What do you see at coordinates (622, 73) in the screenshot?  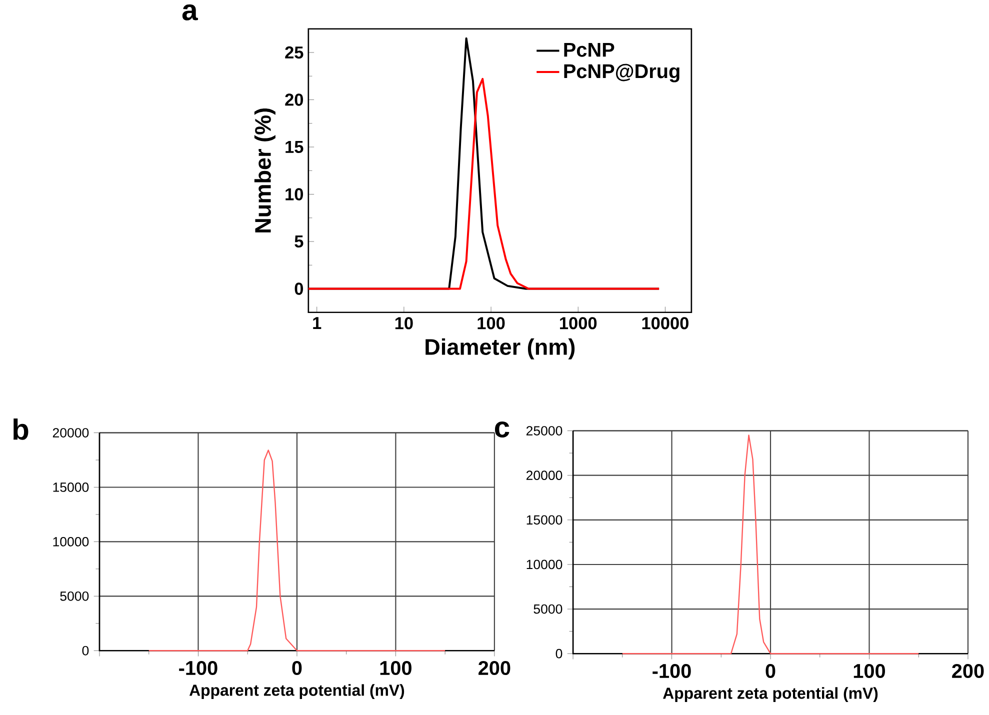 I see `legend-label: PcNP@Drug` at bounding box center [622, 73].